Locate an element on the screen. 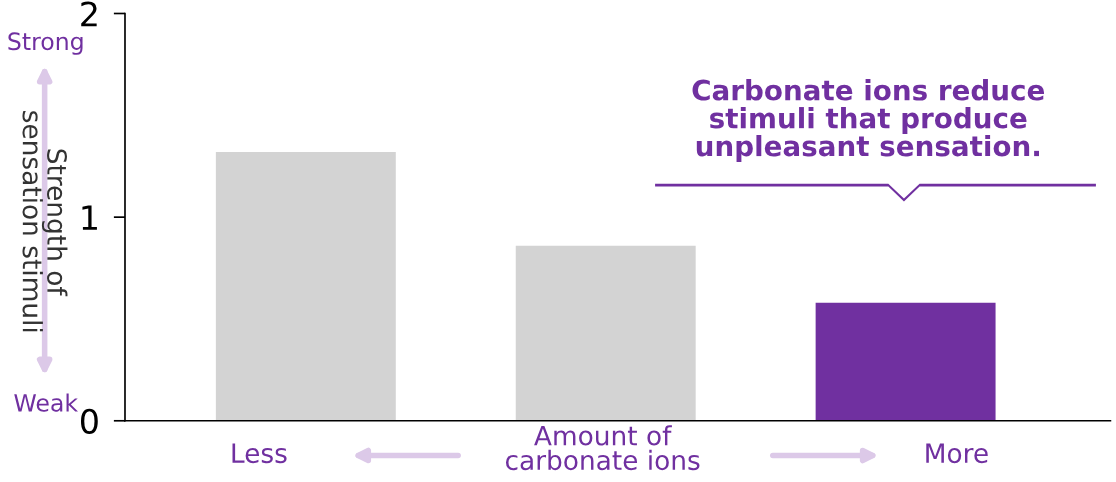 The height and width of the screenshot is (482, 1116). y-axis-title: Strength of sensation stimuli is located at coordinates (45, 221).